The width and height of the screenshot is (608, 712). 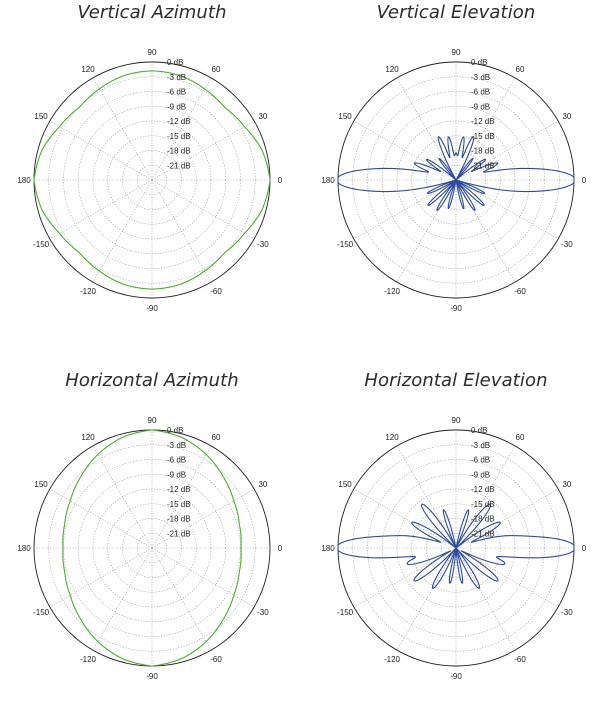 I want to click on chart-title: Vertical Azimuth, so click(x=152, y=12).